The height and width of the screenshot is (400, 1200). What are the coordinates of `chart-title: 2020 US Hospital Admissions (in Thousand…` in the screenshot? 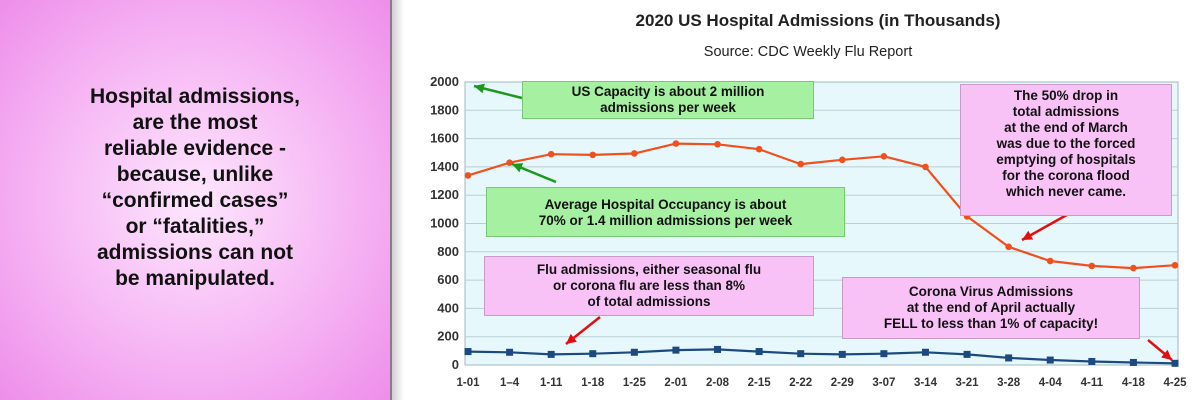 It's located at (818, 20).